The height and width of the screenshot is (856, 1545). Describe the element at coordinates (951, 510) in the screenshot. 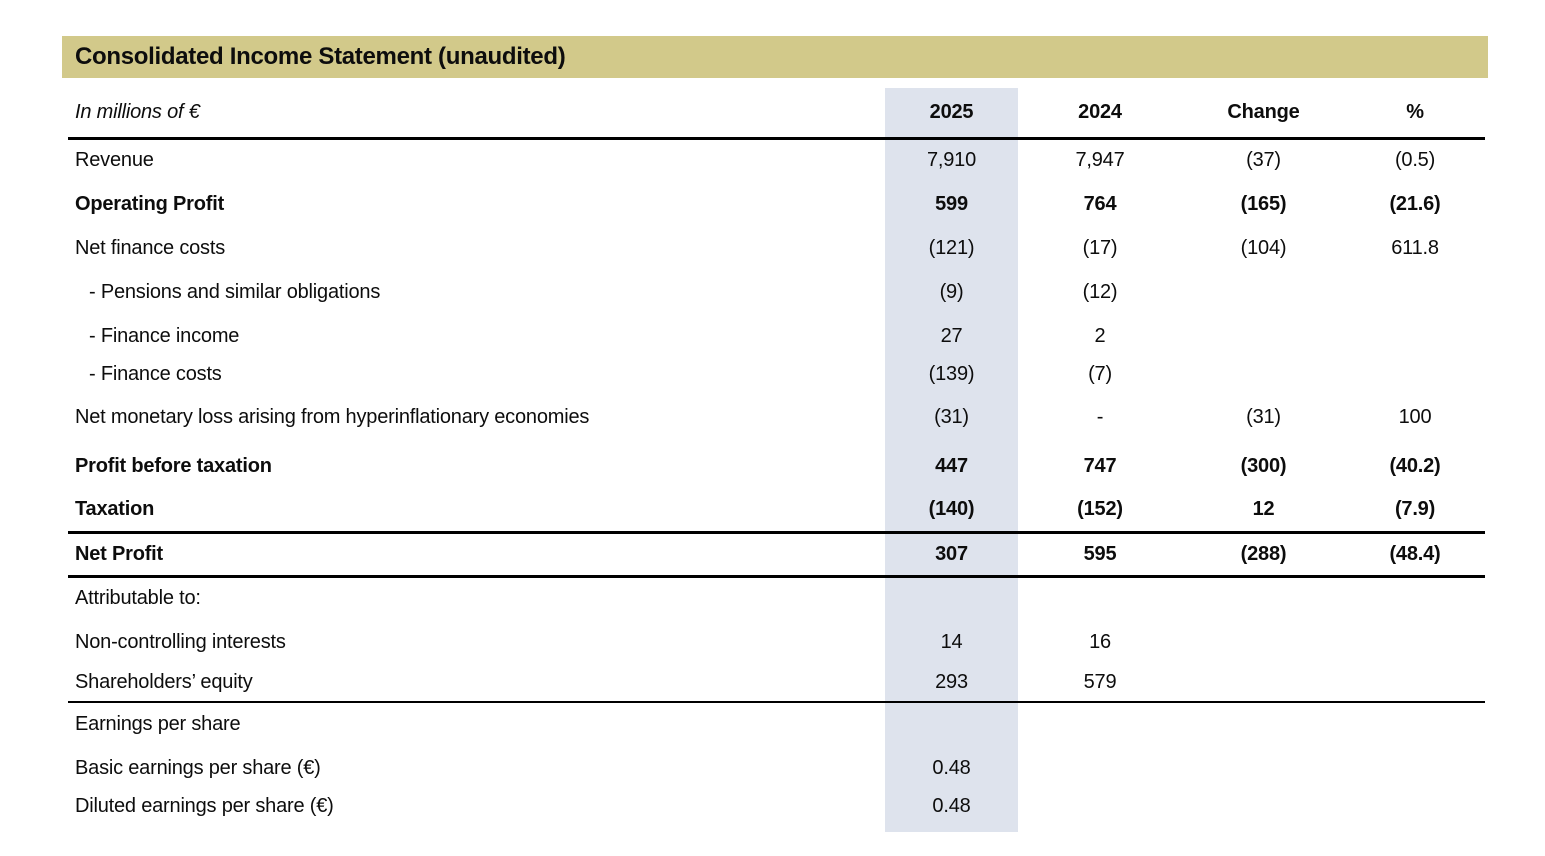

I see `cell-2025: (140)` at that location.